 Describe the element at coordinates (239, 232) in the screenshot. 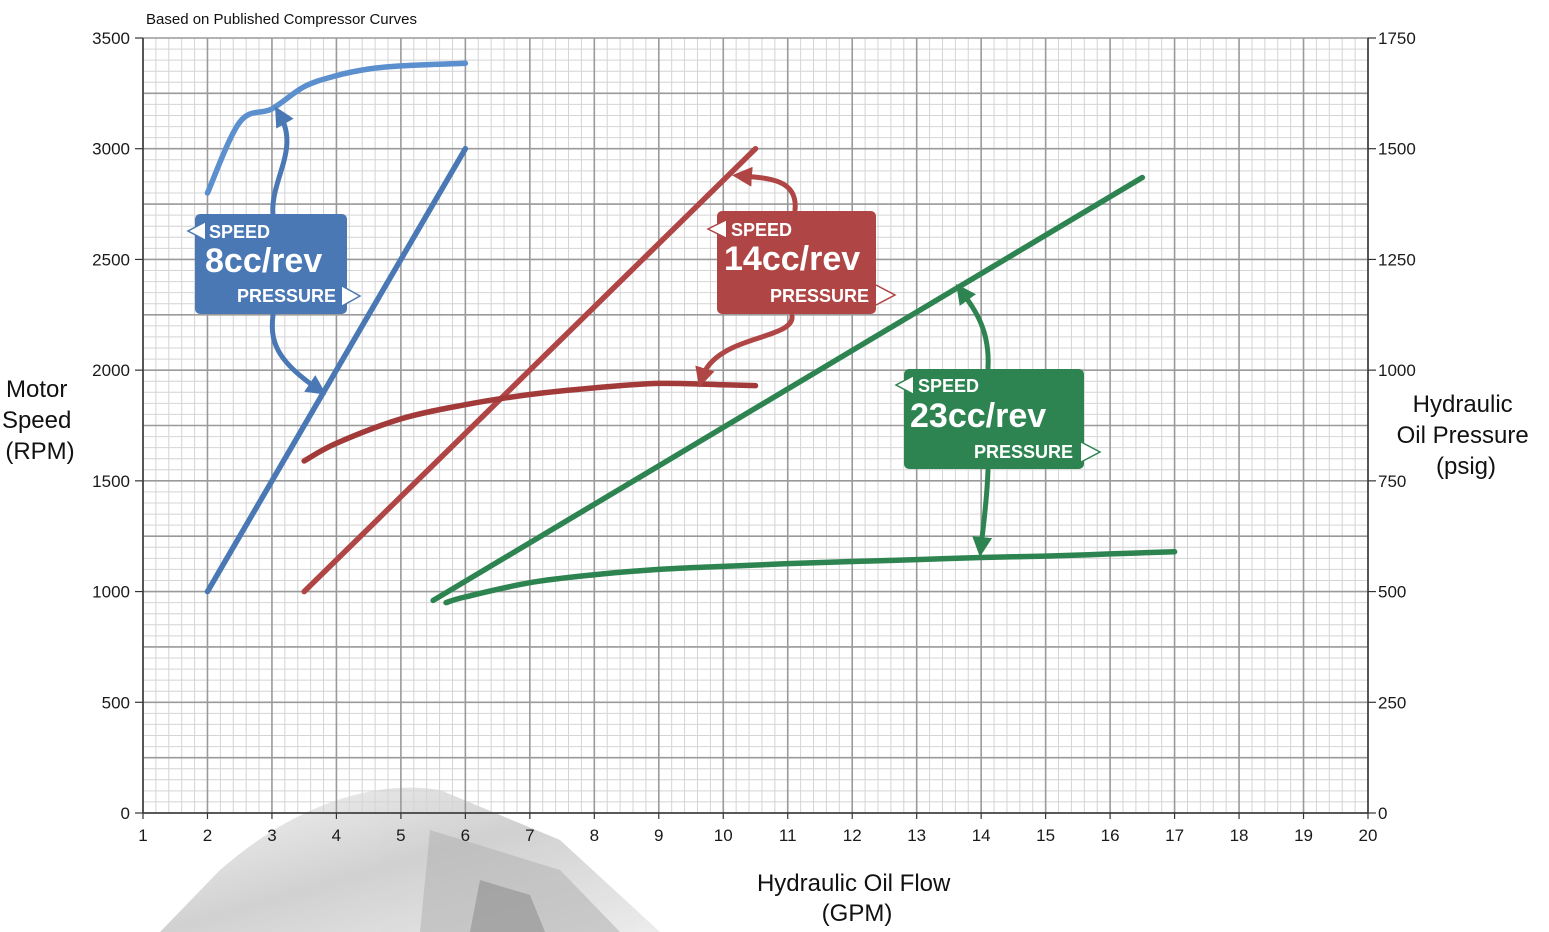

I see `annotation-8cc-speed: SPEED` at that location.